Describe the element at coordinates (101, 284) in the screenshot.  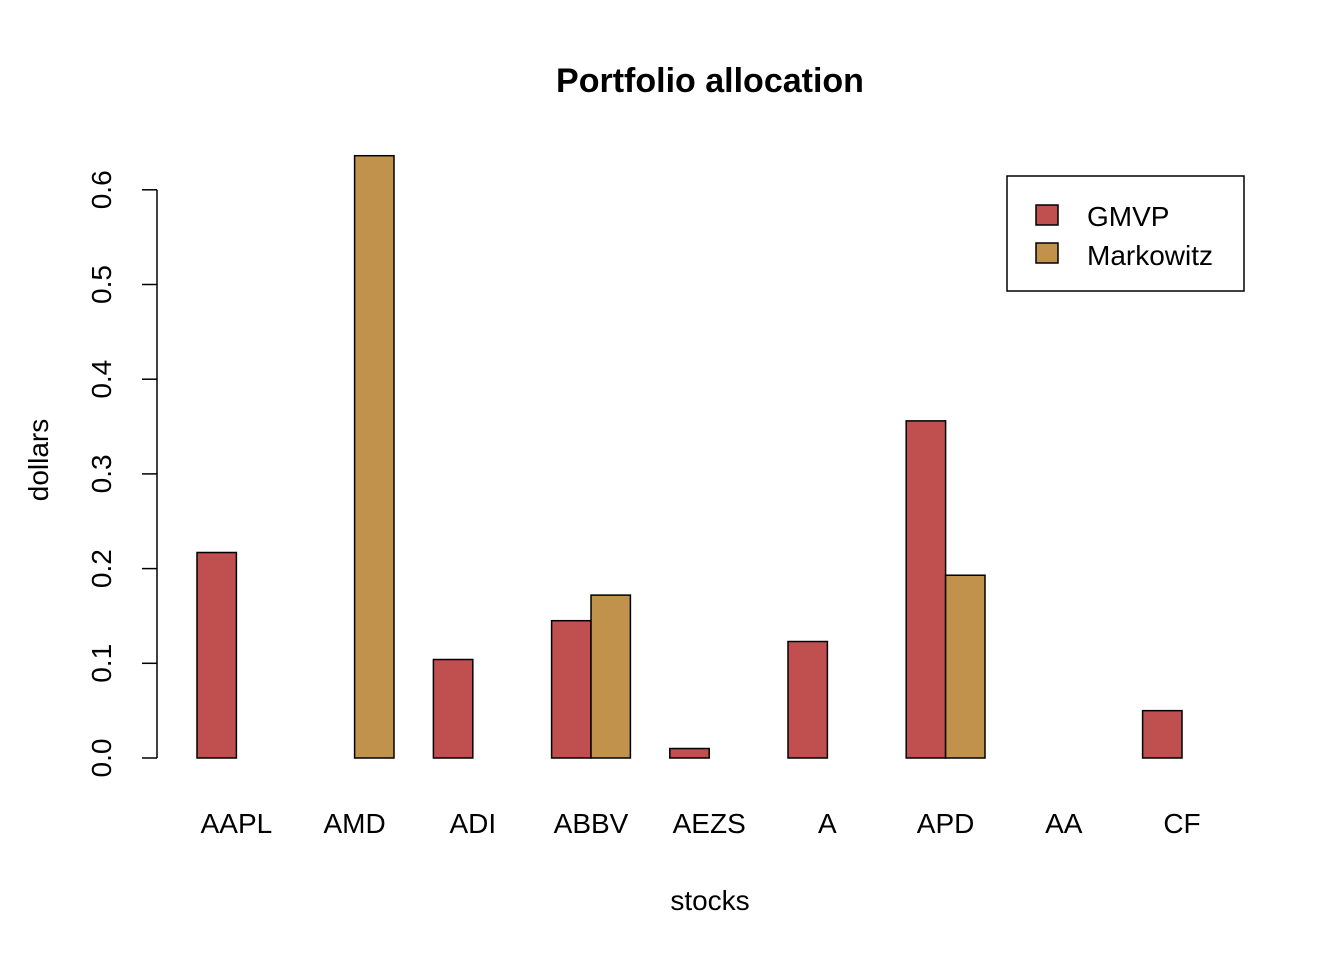
I see `y-tick-label: 0.5` at that location.